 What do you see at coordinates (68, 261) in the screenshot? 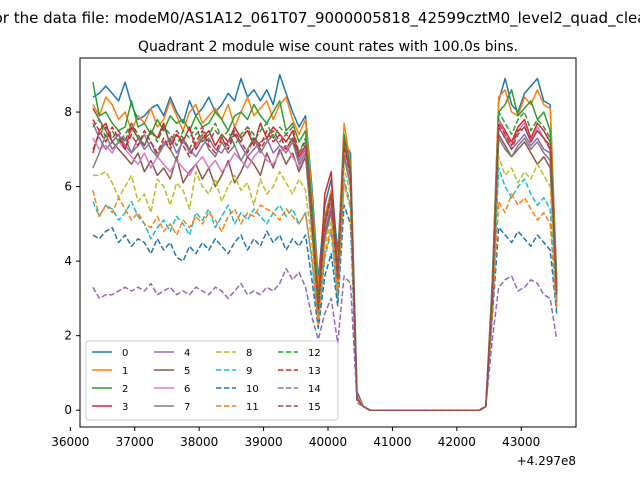
I see `y-tick-label: 4` at bounding box center [68, 261].